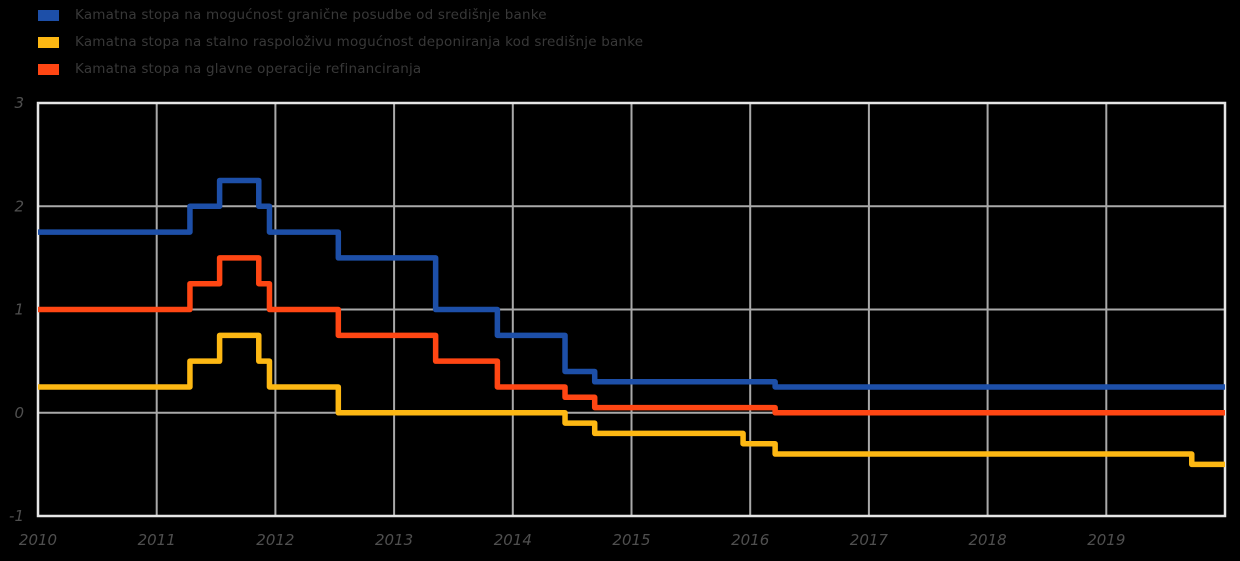 Image resolution: width=1240 pixels, height=561 pixels. I want to click on x-tick-label: 2018, so click(988, 540).